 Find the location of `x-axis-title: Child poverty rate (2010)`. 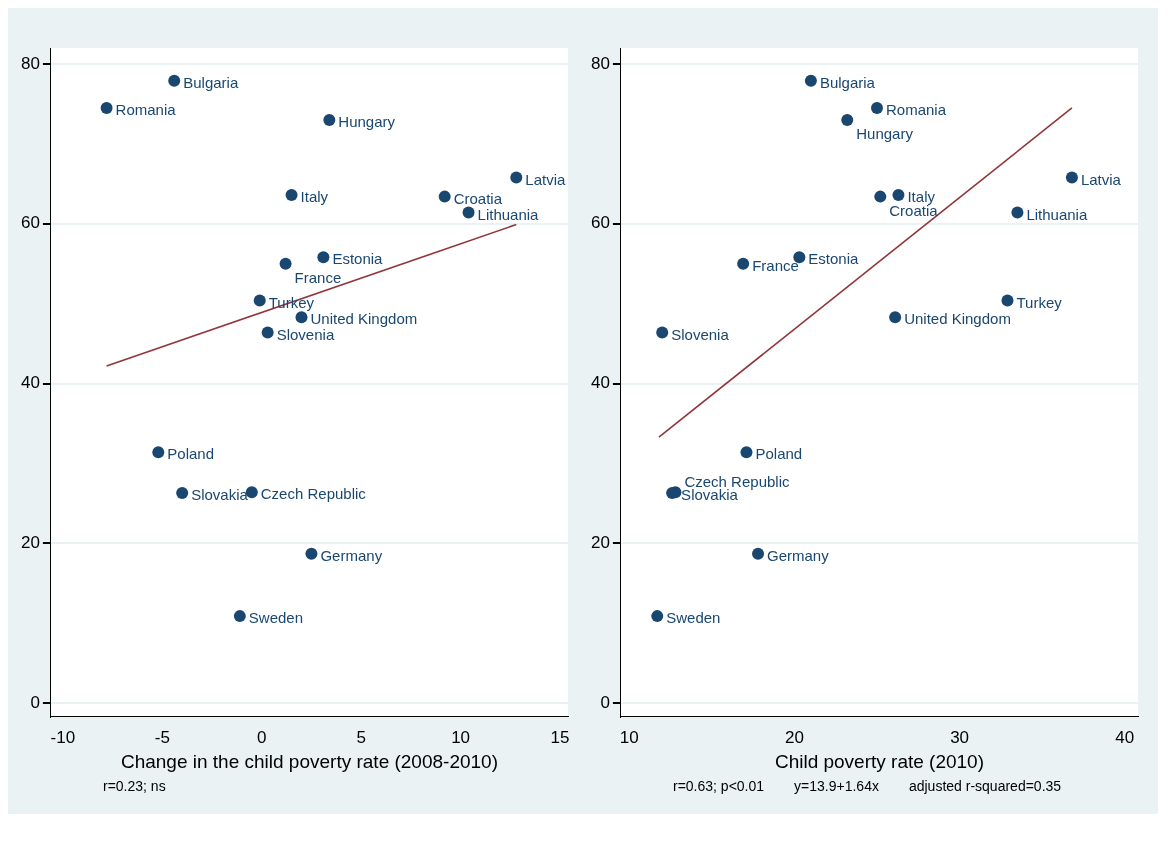

x-axis-title: Child poverty rate (2010) is located at coordinates (879, 761).